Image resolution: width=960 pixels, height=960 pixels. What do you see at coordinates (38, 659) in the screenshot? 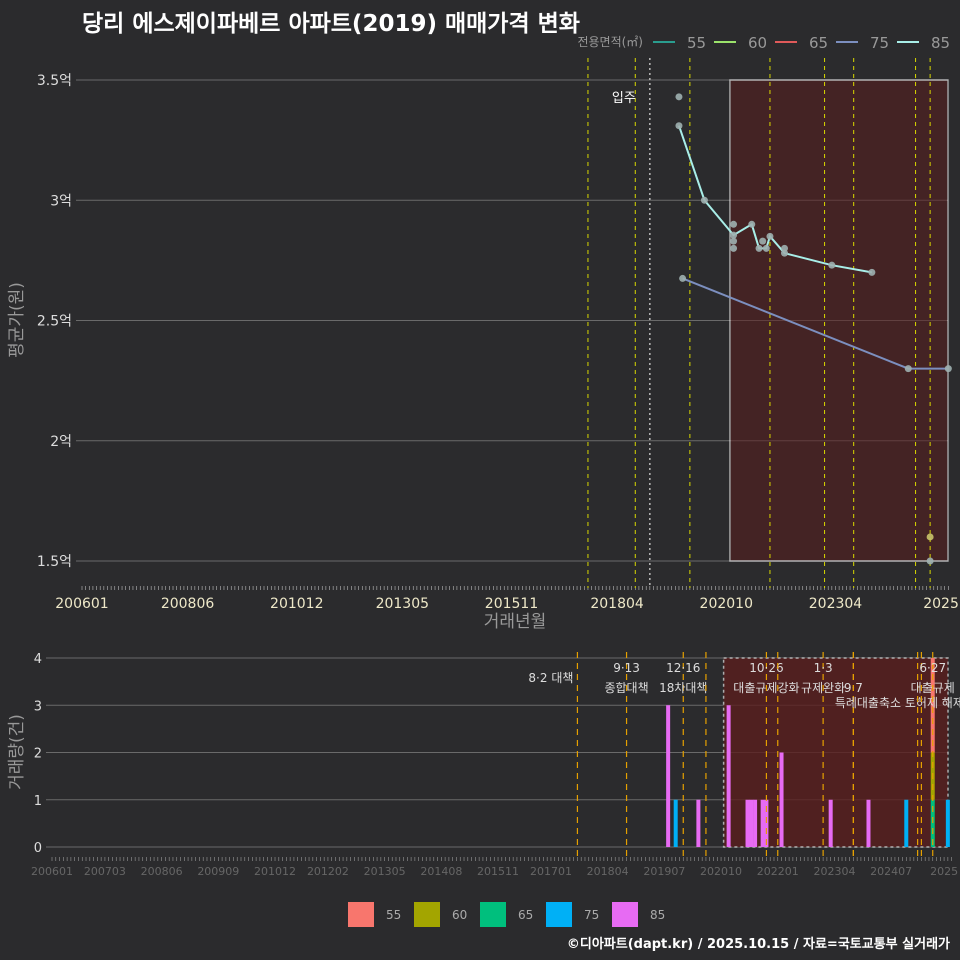
I see `y-tick-label: 4` at bounding box center [38, 659].